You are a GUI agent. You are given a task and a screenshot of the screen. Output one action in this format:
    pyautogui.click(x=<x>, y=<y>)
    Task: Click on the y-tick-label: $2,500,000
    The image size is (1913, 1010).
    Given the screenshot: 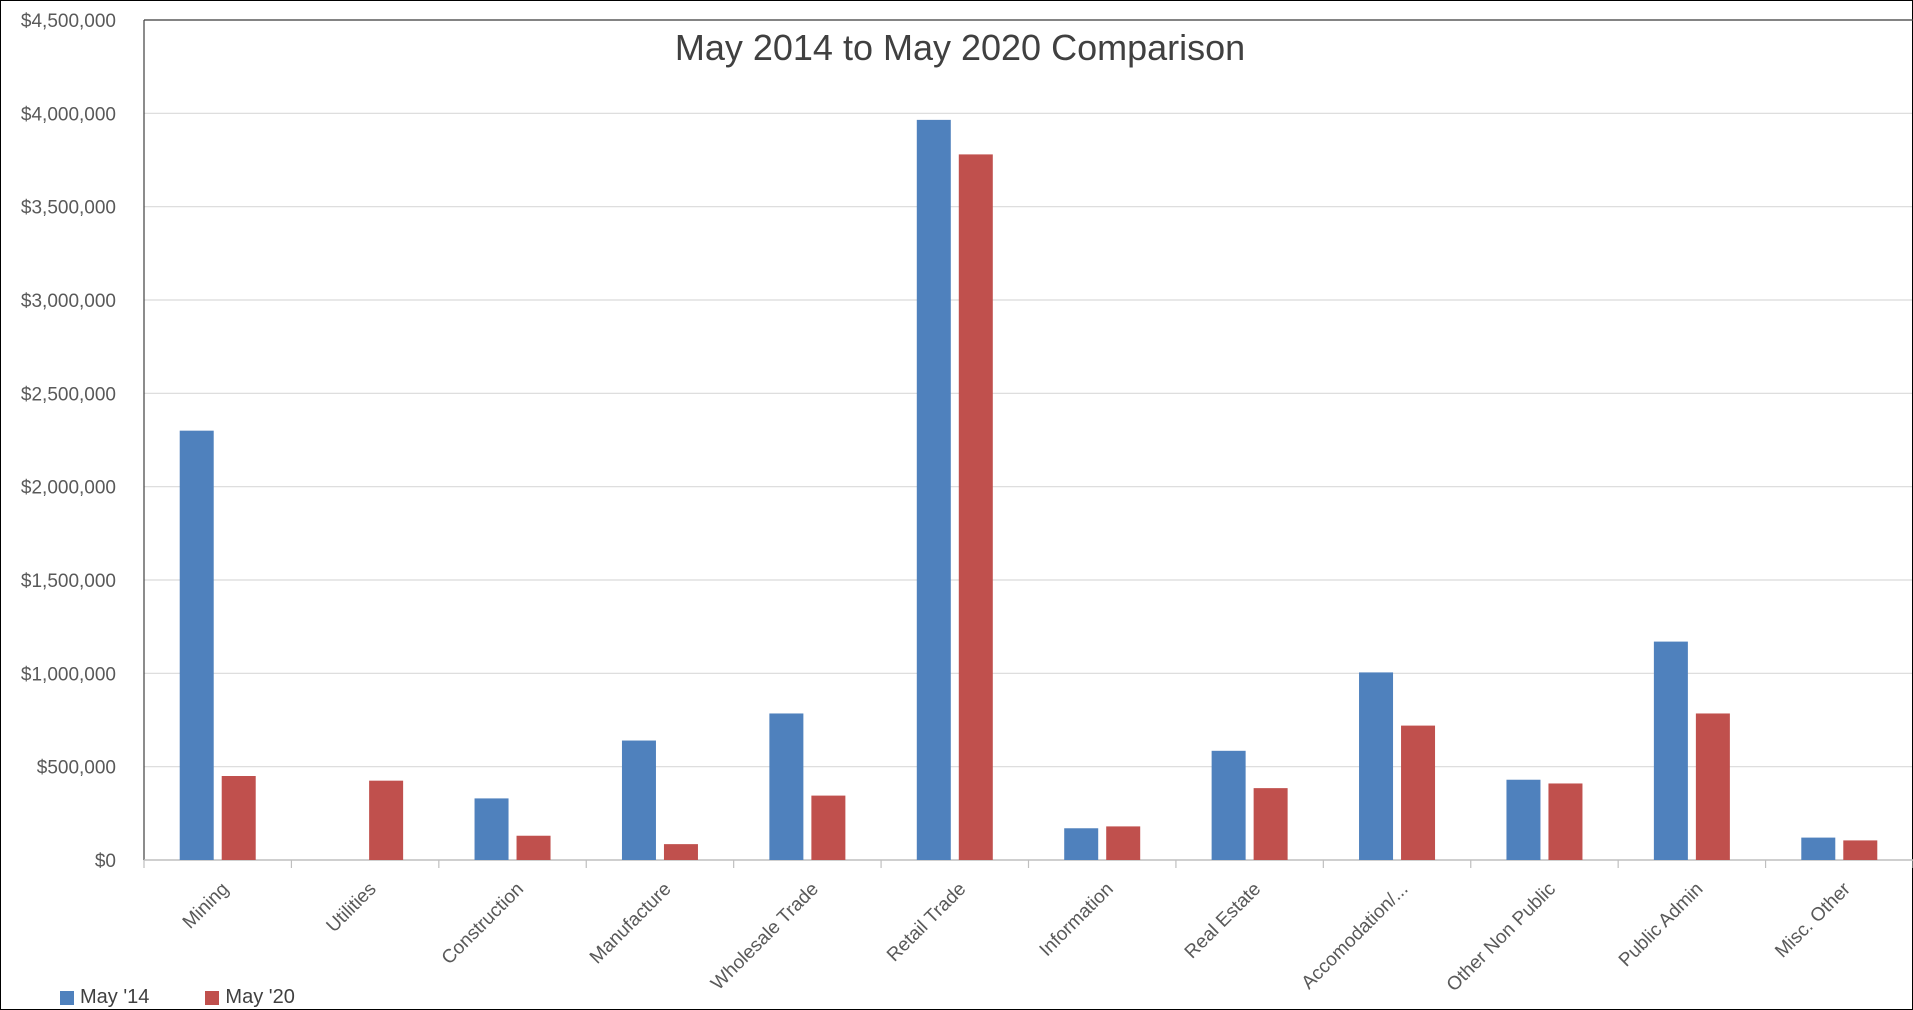 What is the action you would take?
    pyautogui.click(x=68, y=394)
    